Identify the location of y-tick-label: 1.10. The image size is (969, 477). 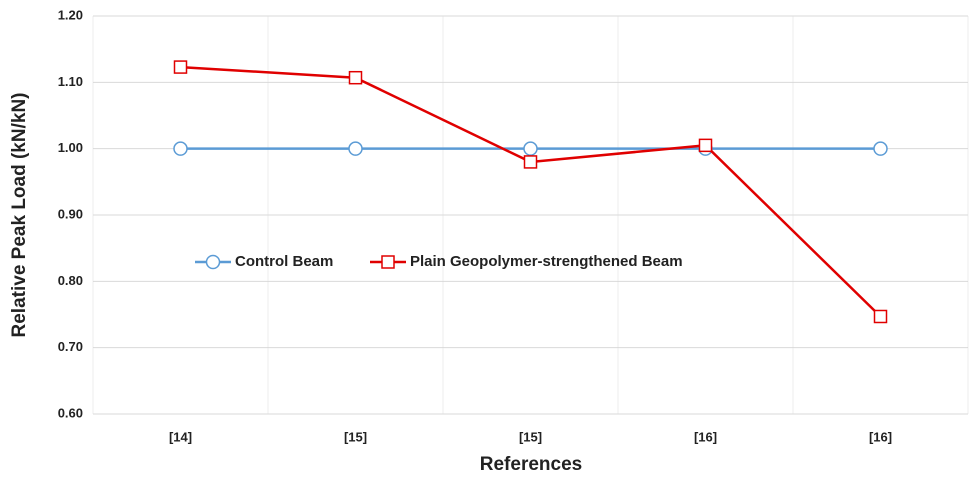
(70, 81).